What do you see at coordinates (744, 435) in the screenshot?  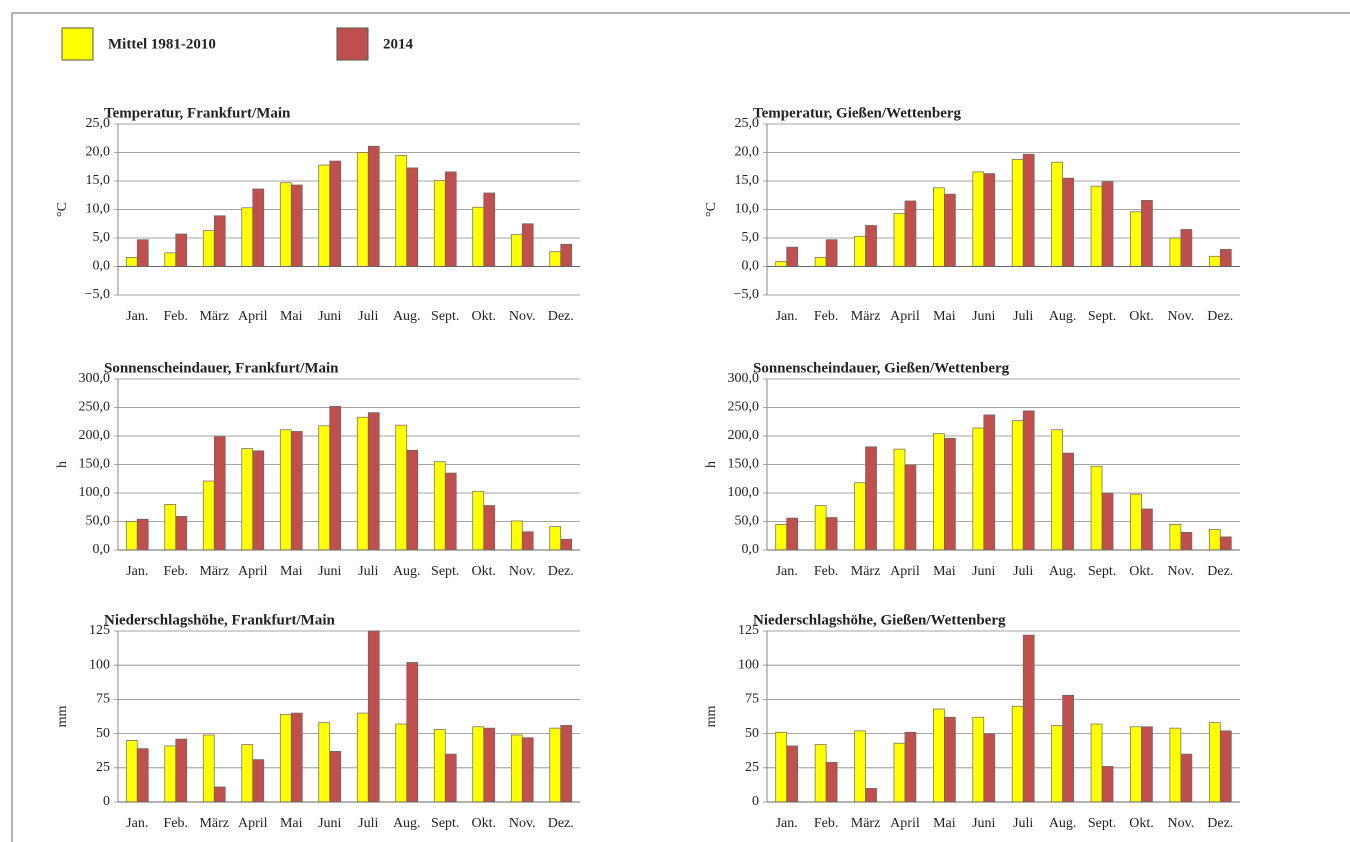 I see `y-tick-label: 200,0` at bounding box center [744, 435].